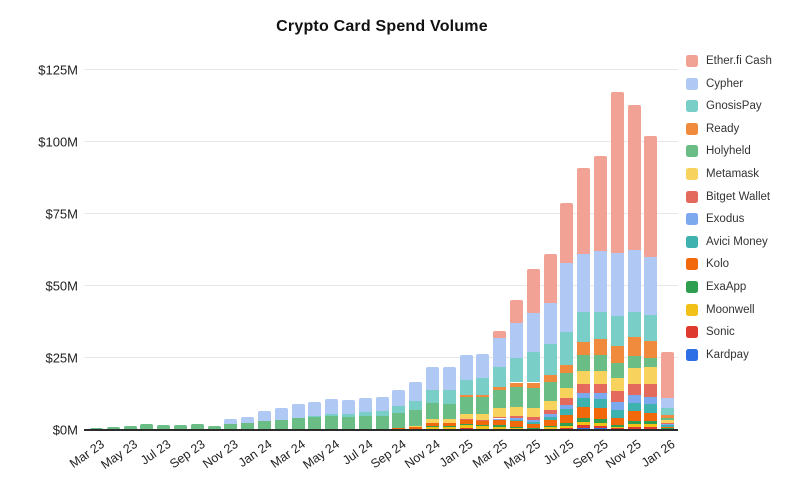 The height and width of the screenshot is (494, 800). I want to click on legend-item-cypher: Cypher, so click(729, 83).